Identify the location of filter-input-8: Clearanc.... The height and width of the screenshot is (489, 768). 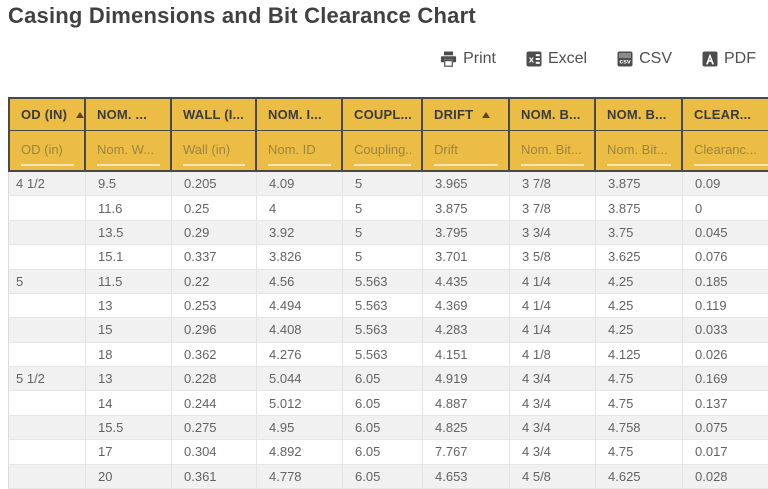
(725, 151).